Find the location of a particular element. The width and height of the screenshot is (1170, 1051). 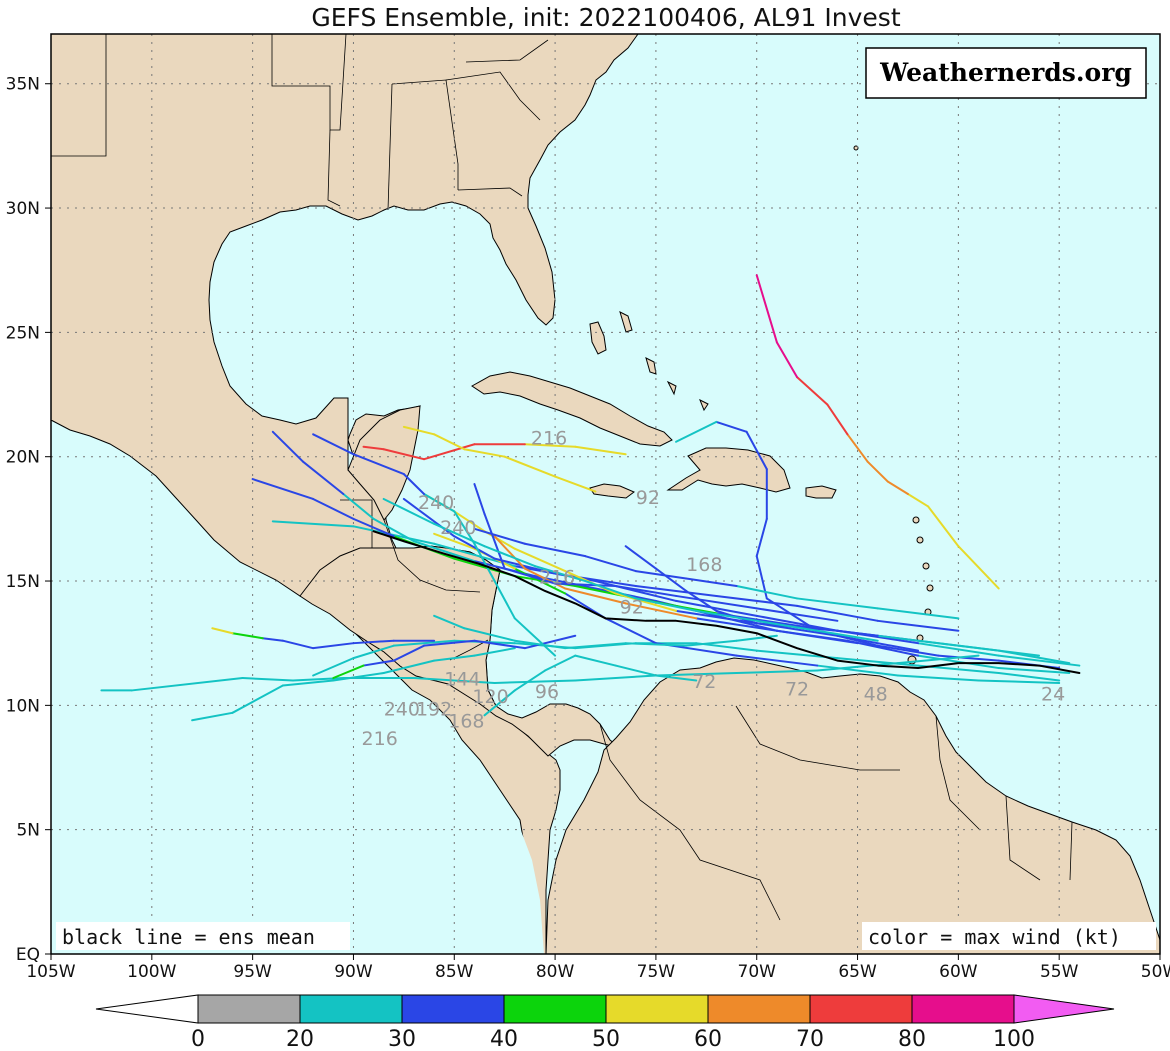

jamaica-land is located at coordinates (612, 491).